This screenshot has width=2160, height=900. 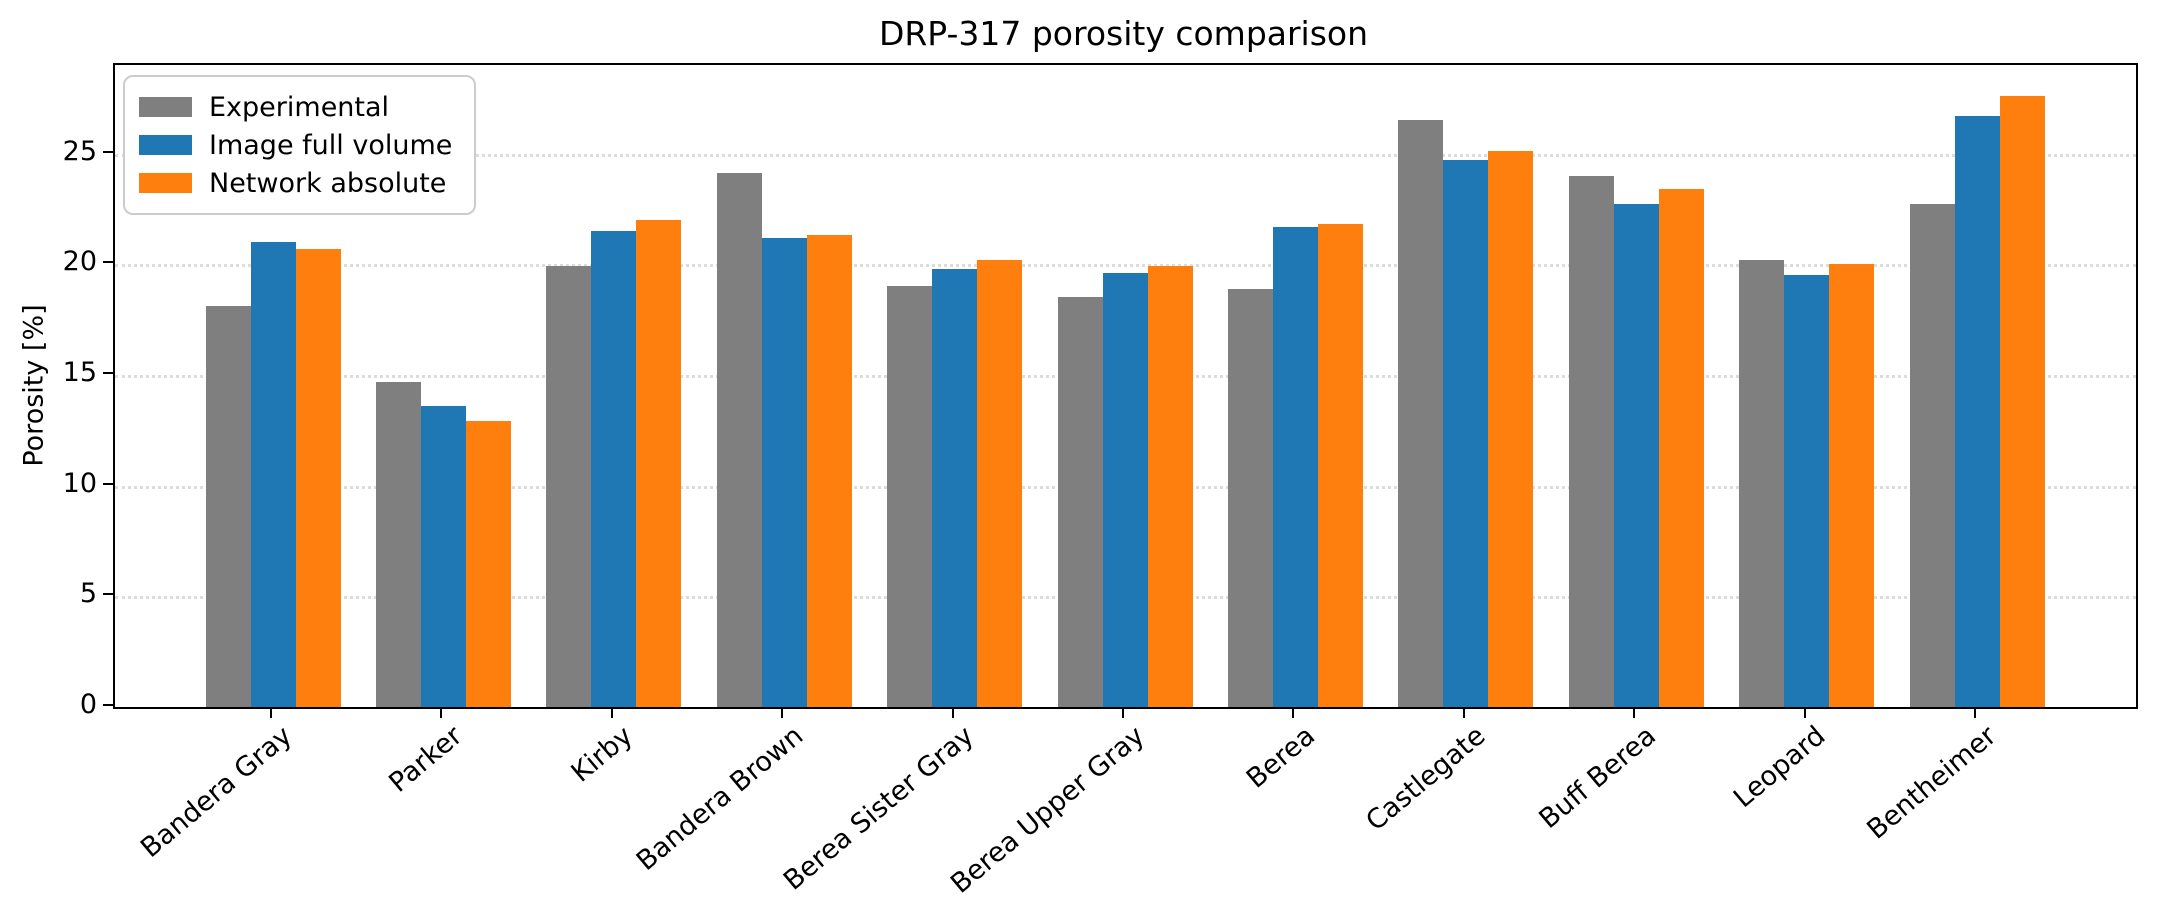 What do you see at coordinates (1511, 429) in the screenshot?
I see `bar-castlegate-network-absolute` at bounding box center [1511, 429].